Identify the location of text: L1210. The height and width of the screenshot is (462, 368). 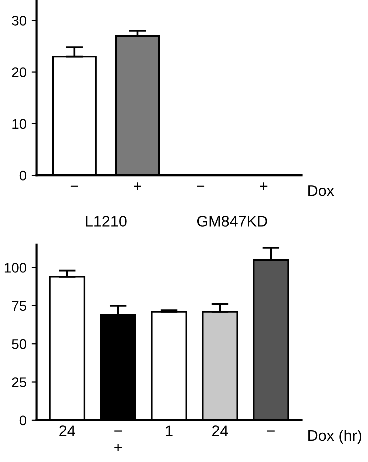
(106, 221).